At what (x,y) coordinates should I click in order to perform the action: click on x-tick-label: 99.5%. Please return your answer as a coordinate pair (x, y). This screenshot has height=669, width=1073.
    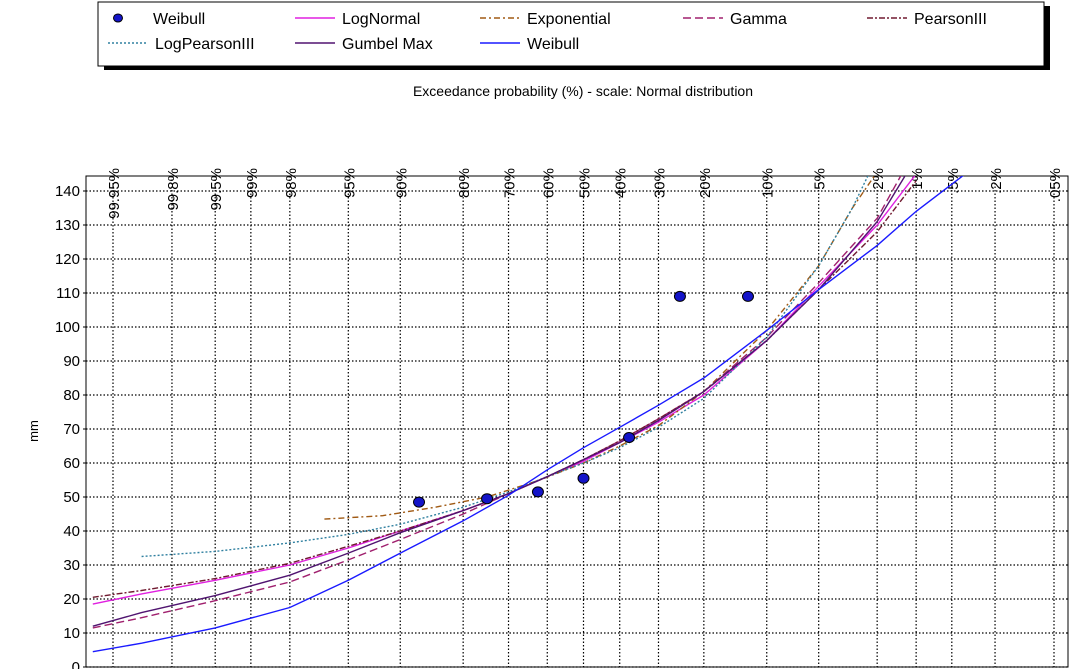
    Looking at the image, I should click on (216, 189).